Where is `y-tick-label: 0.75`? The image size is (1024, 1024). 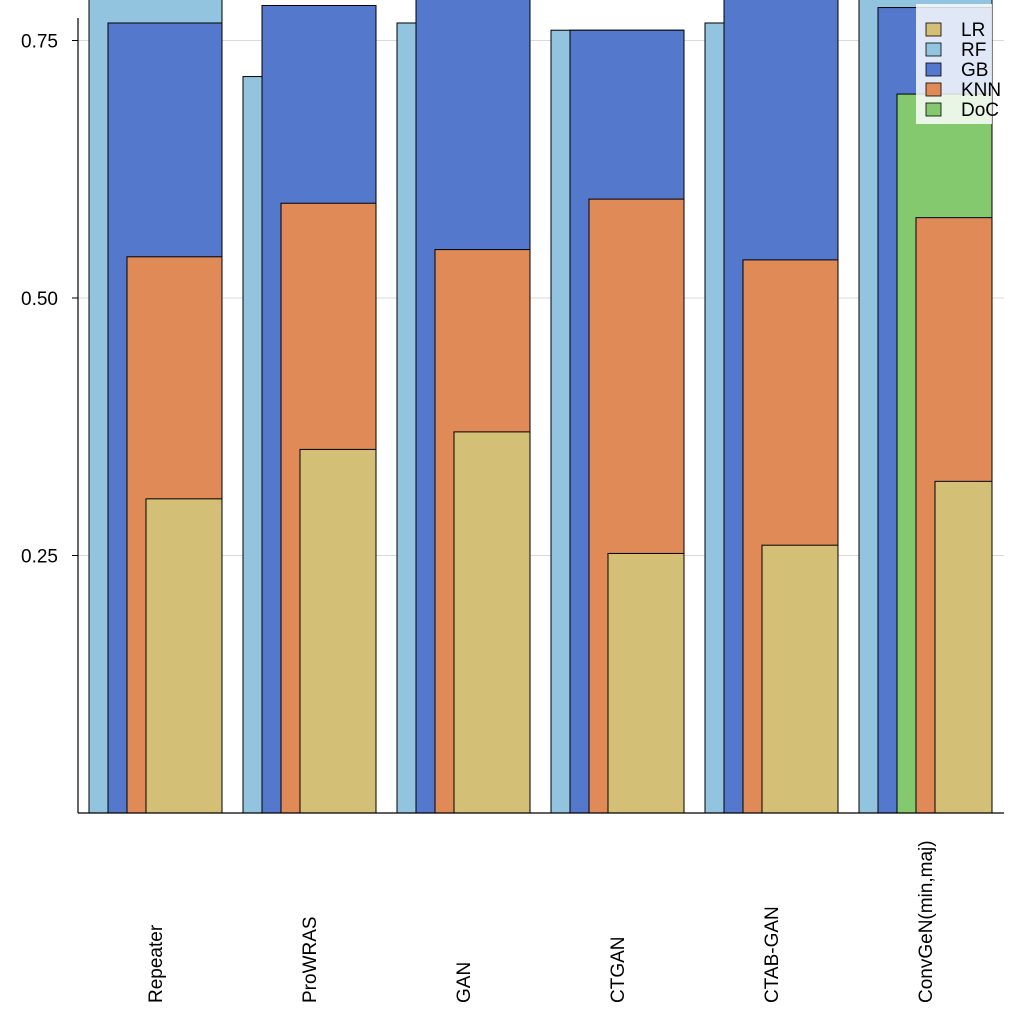 y-tick-label: 0.75 is located at coordinates (39, 42).